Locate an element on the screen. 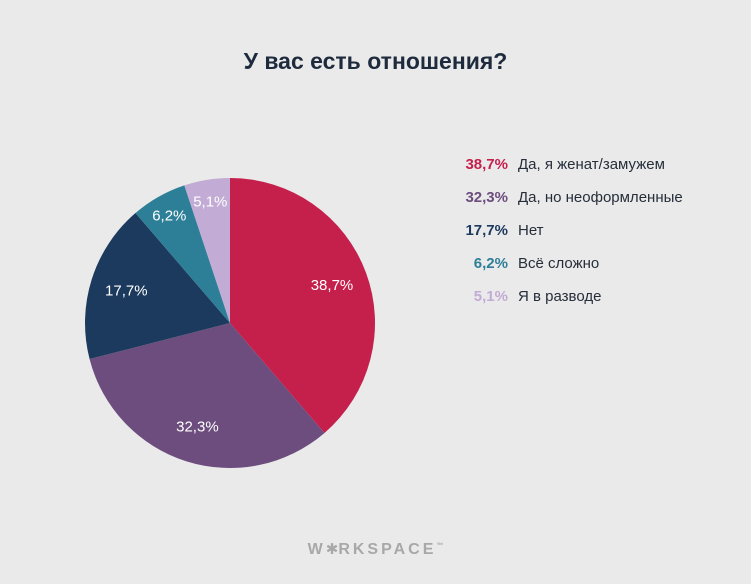 The image size is (751, 584). slice-value-label: 32,3% is located at coordinates (197, 427).